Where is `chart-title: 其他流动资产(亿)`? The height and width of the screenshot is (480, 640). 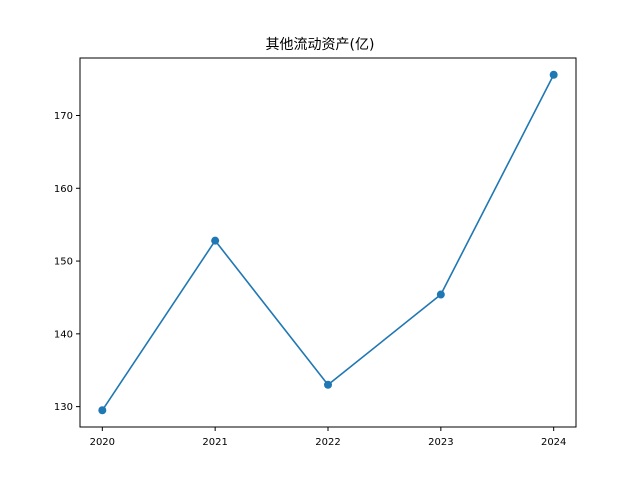
chart-title: 其他流动资产(亿) is located at coordinates (320, 45).